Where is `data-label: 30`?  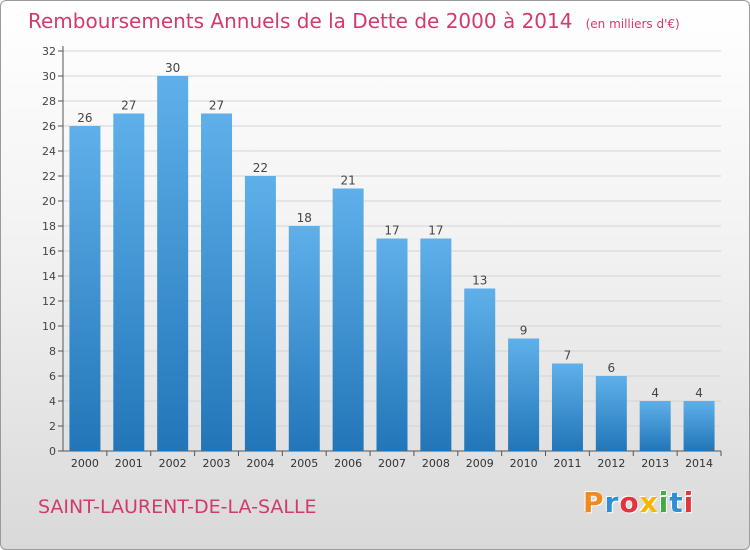
data-label: 30 is located at coordinates (172, 68).